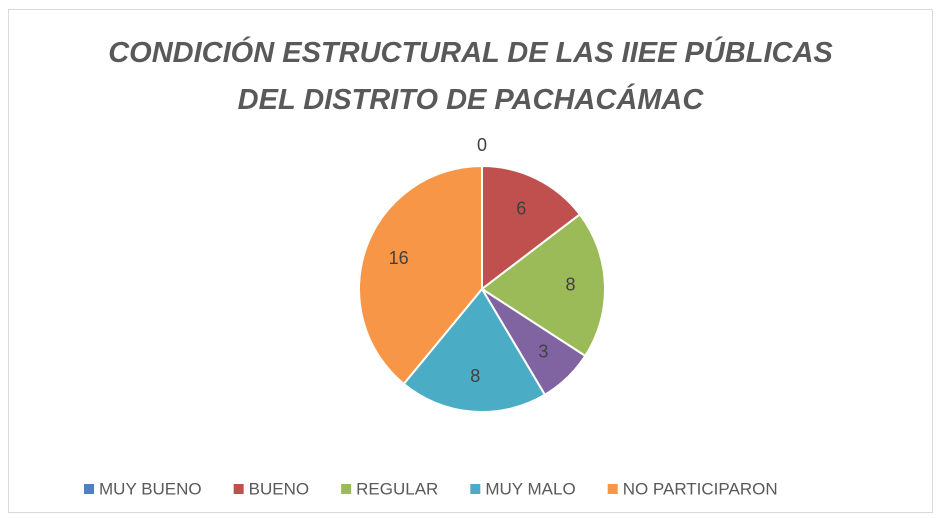 This screenshot has width=941, height=521. I want to click on data-label: 0, so click(482, 145).